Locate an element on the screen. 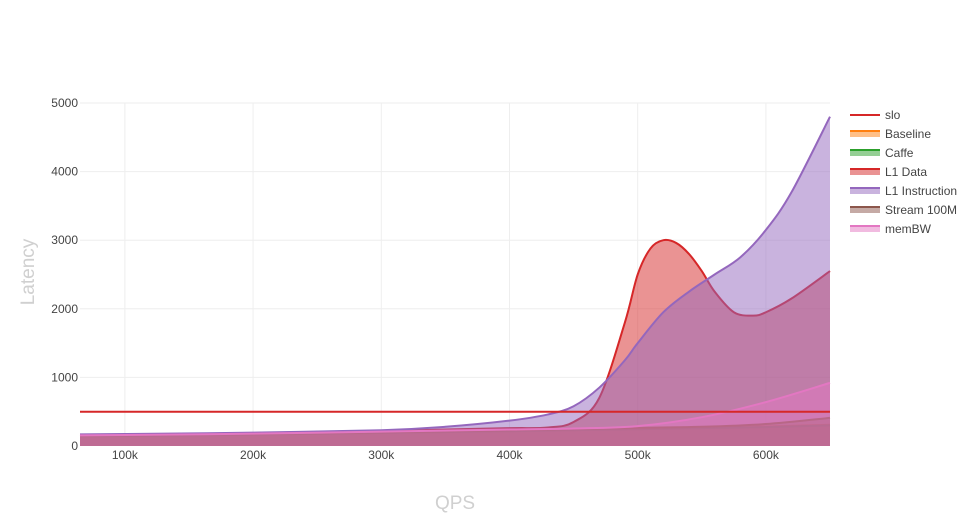  y-tick-label: 2000 is located at coordinates (64, 309).